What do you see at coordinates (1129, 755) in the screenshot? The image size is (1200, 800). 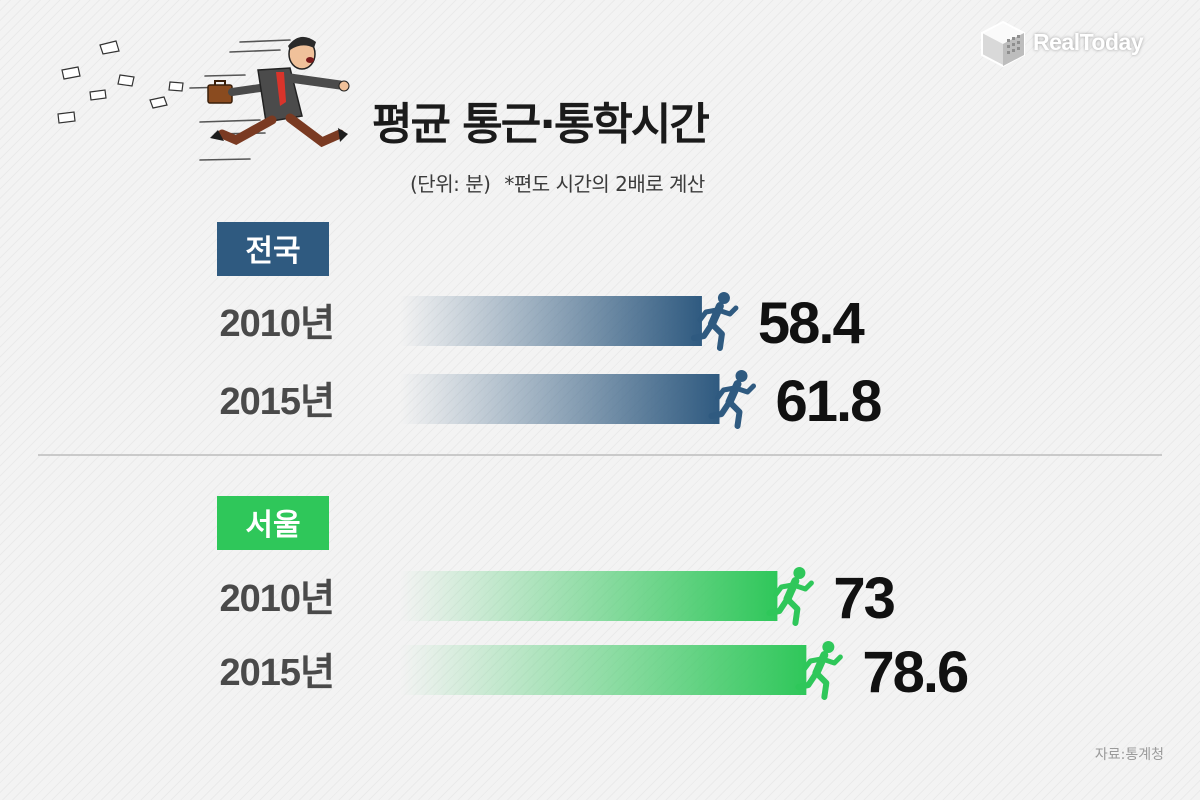 I see `source-note: 자료:통계청` at bounding box center [1129, 755].